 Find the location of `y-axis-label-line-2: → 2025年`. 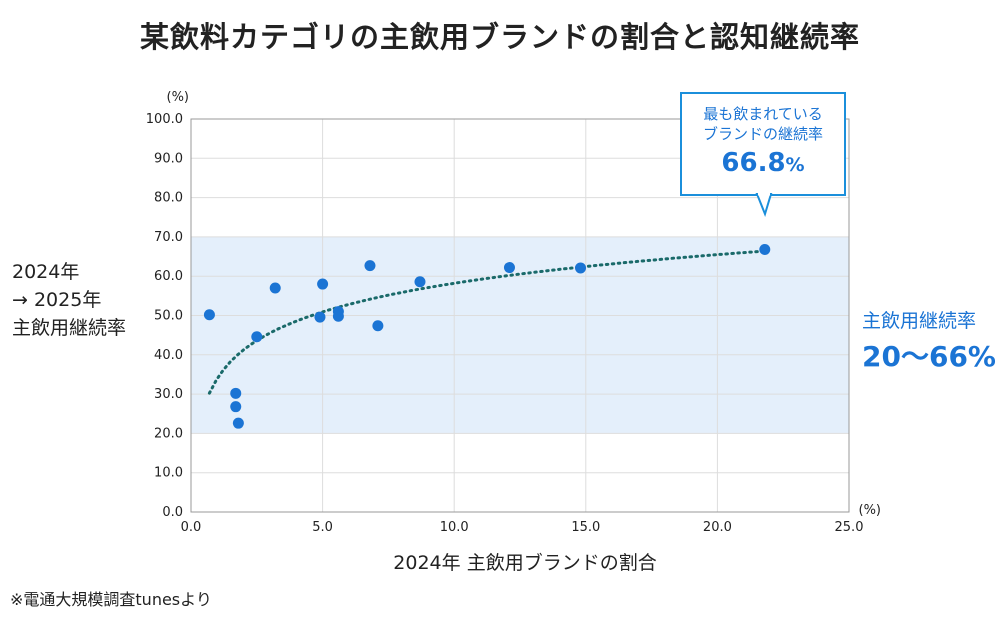

y-axis-label-line-2: → 2025年 is located at coordinates (57, 300).